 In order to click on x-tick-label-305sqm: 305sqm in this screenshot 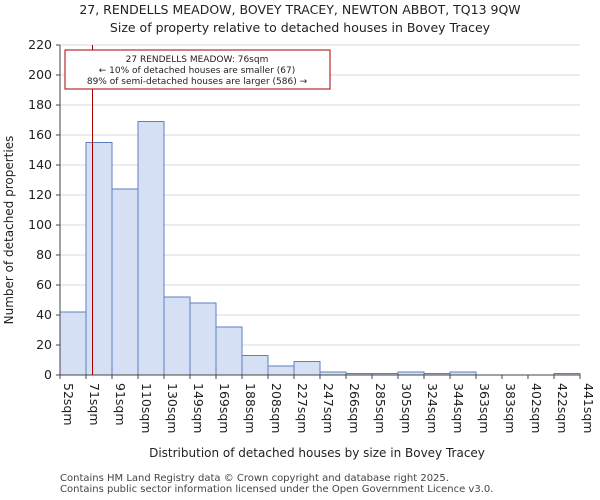, I will do `click(406, 408)`.